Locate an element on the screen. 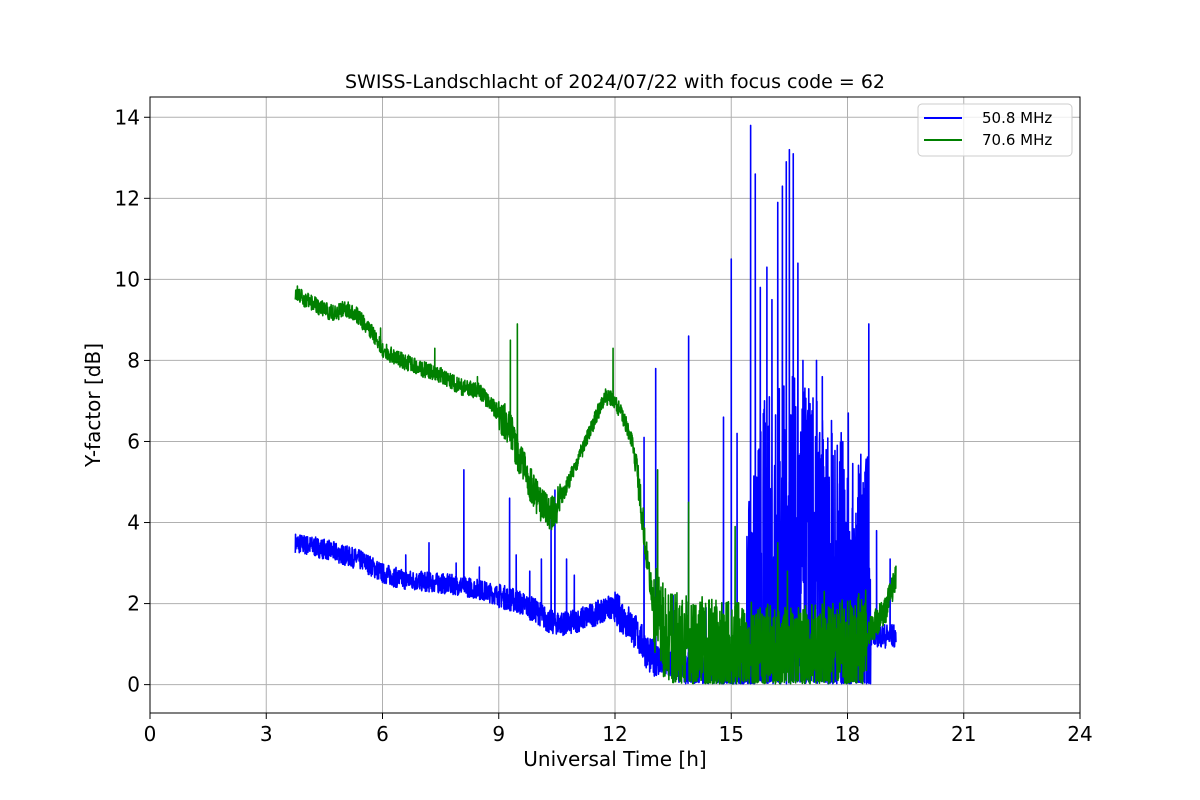  x-tick-label: 24 is located at coordinates (1079, 734).